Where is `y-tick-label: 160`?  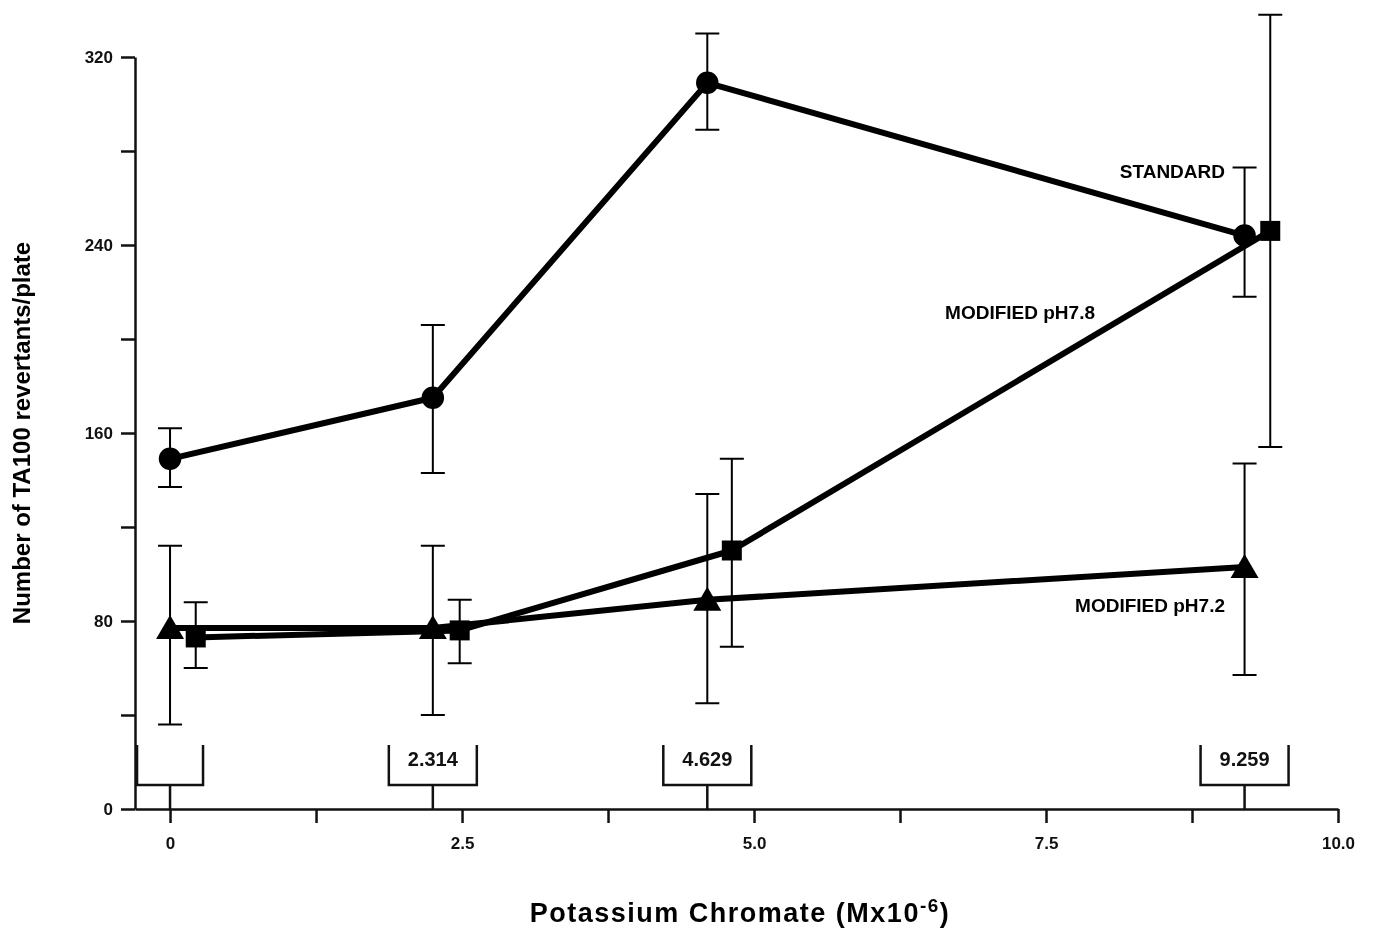
y-tick-label: 160 is located at coordinates (98, 433).